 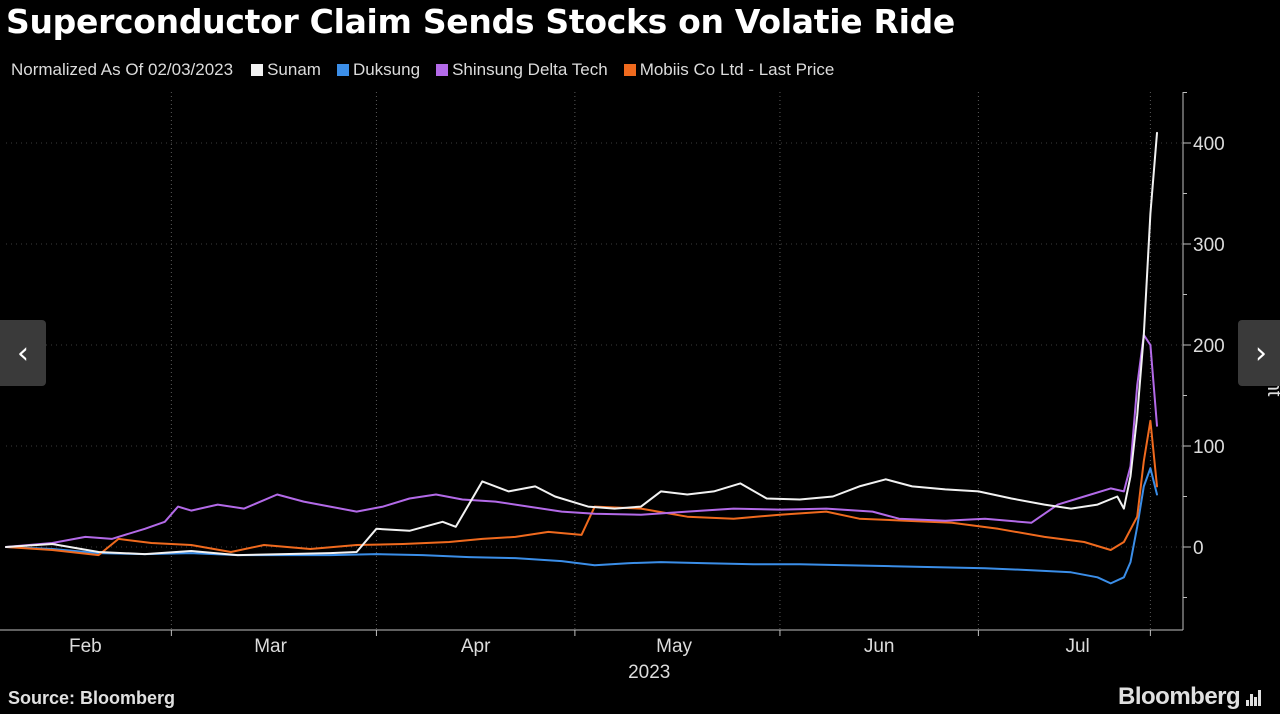 I want to click on legend-swatch-sunam, so click(x=257, y=70).